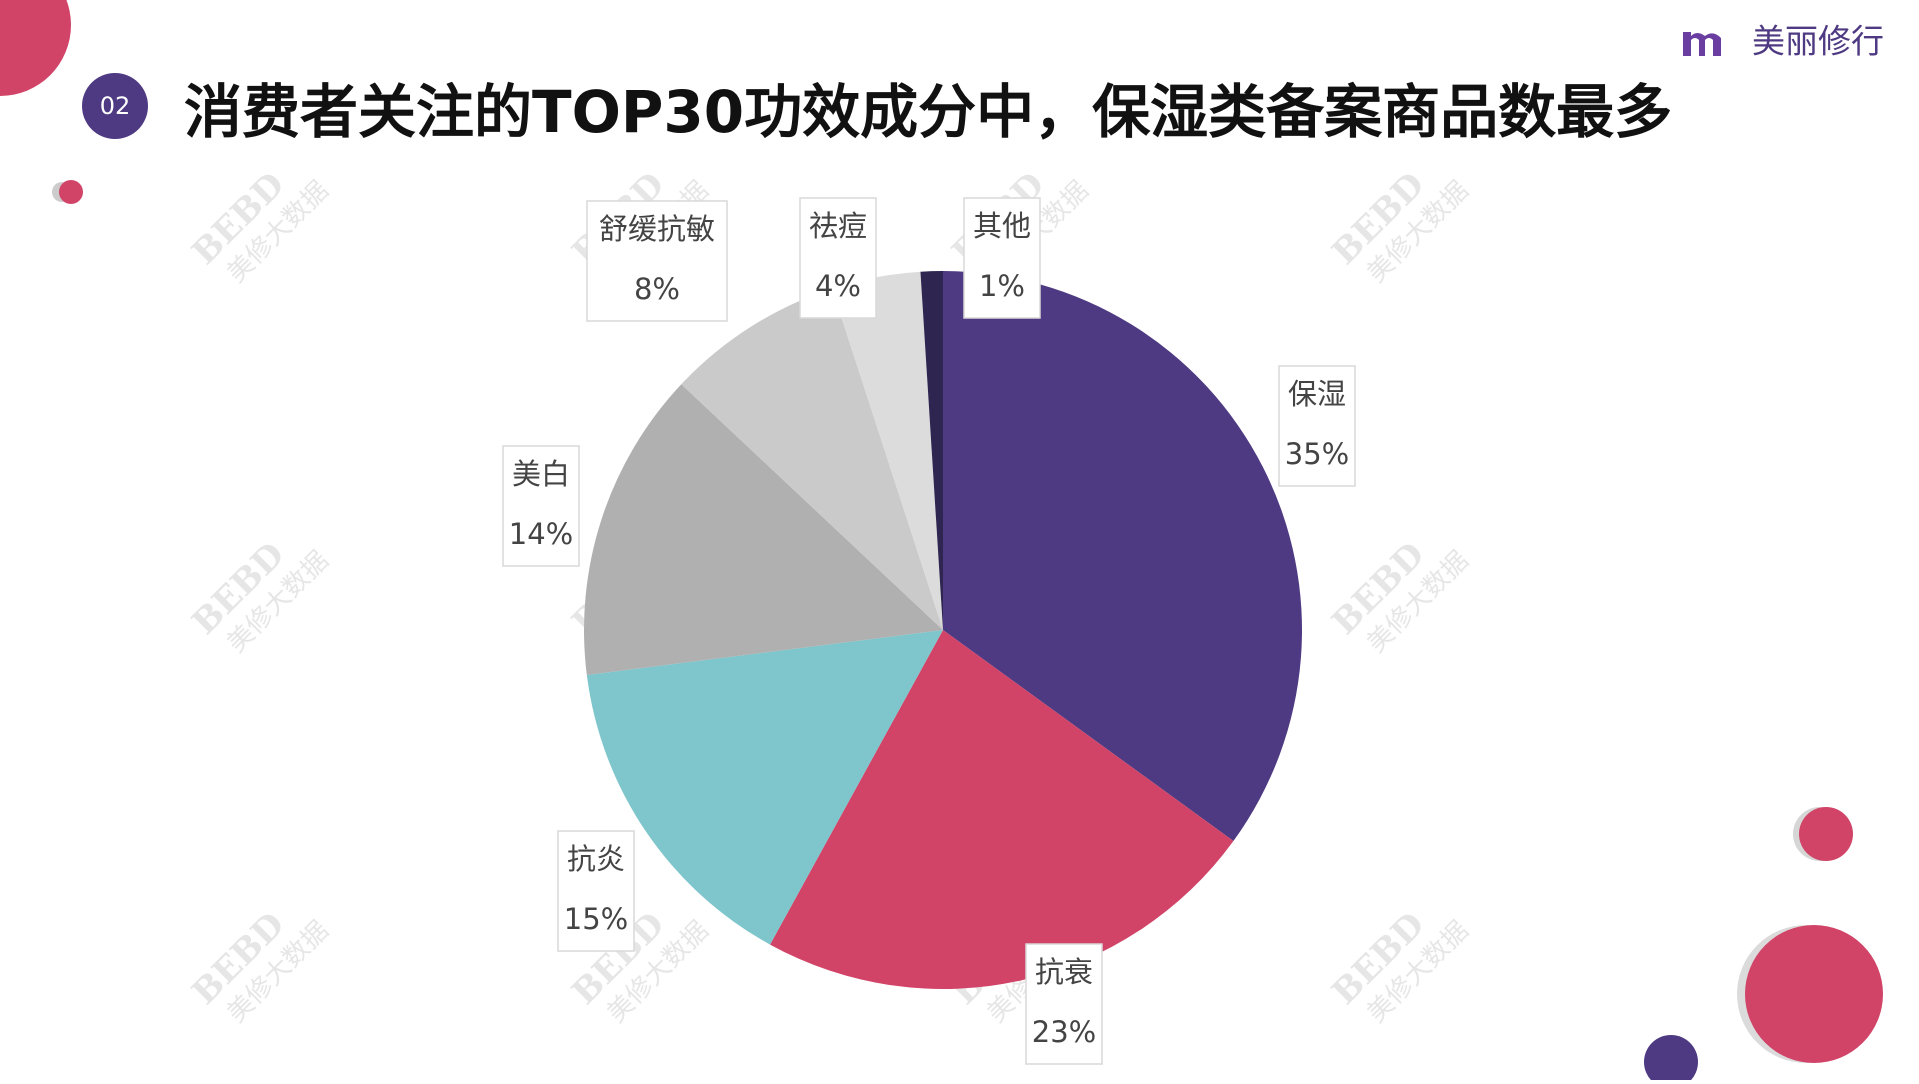 The image size is (1919, 1084). I want to click on category-label: 其他, so click(1002, 226).